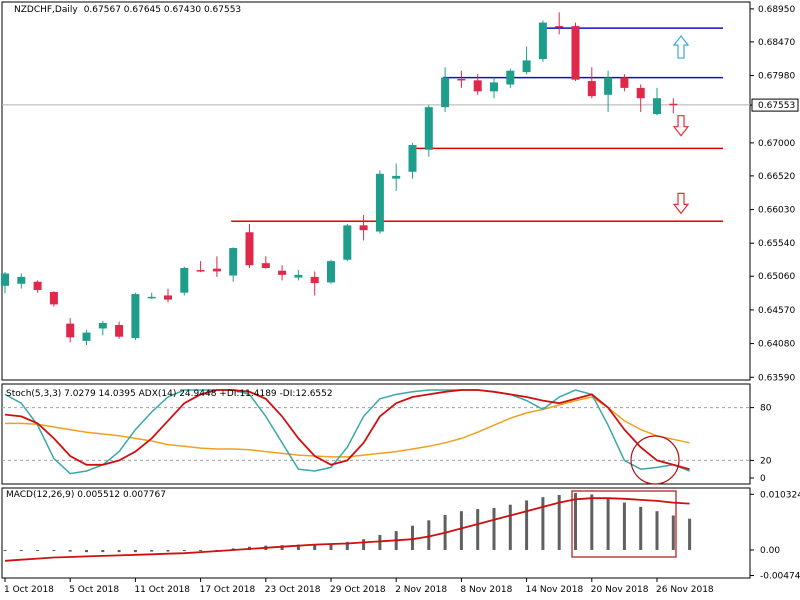 The height and width of the screenshot is (600, 800). What do you see at coordinates (776, 277) in the screenshot?
I see `price-tick-label: 0.65060` at bounding box center [776, 277].